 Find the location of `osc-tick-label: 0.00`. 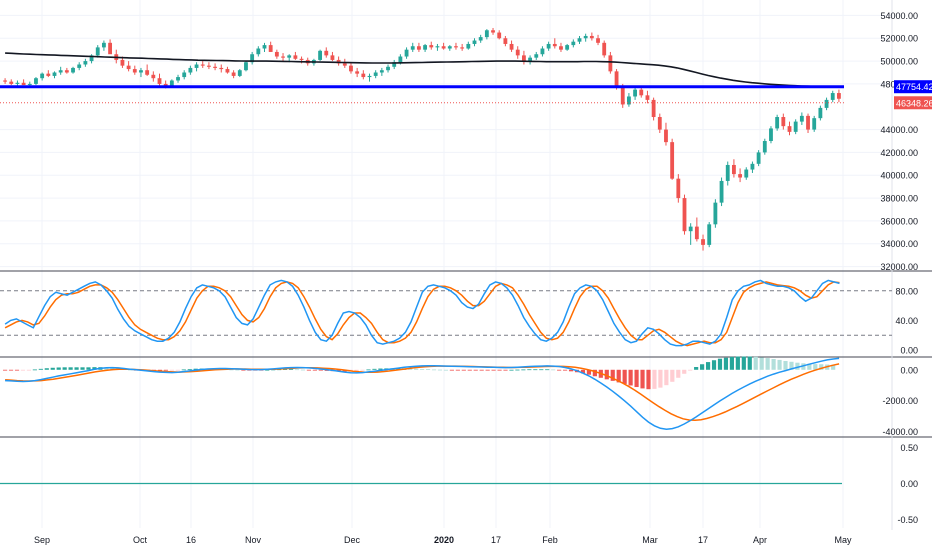

osc-tick-label: 0.00 is located at coordinates (909, 484).